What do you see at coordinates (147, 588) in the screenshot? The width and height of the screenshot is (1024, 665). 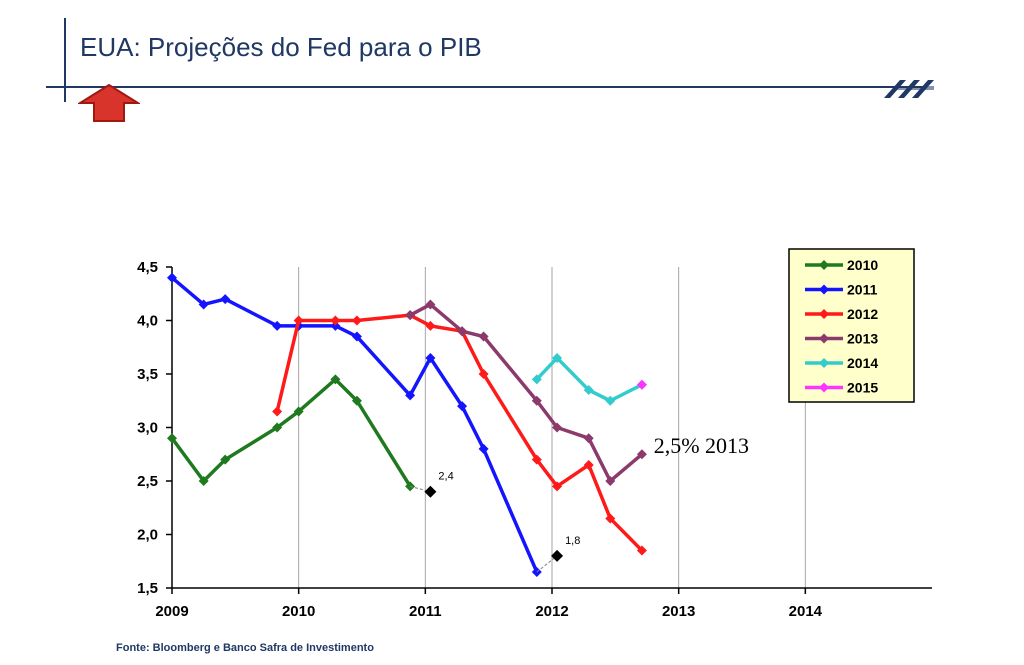 I see `y-tick-label: 1,5` at bounding box center [147, 588].